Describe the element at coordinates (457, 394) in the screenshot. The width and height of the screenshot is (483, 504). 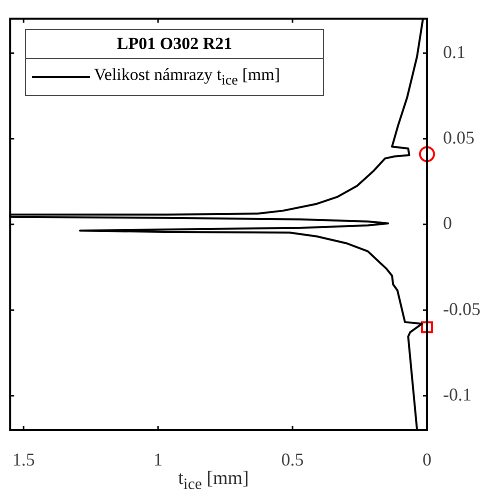
I see `y-tick-label: -0.1` at that location.